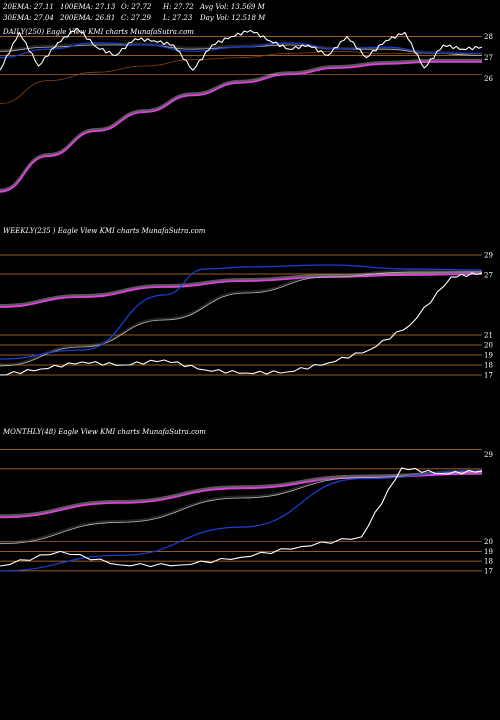 This screenshot has width=500, height=720. I want to click on monthly-ema-grey-shadow-line, so click(241, 506).